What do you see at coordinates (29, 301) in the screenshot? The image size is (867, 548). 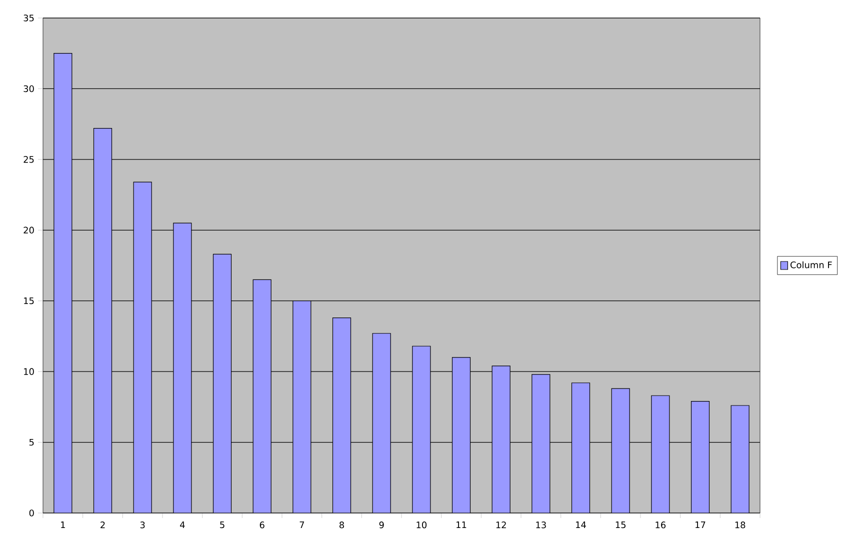 I see `y-tick-label: 15` at bounding box center [29, 301].